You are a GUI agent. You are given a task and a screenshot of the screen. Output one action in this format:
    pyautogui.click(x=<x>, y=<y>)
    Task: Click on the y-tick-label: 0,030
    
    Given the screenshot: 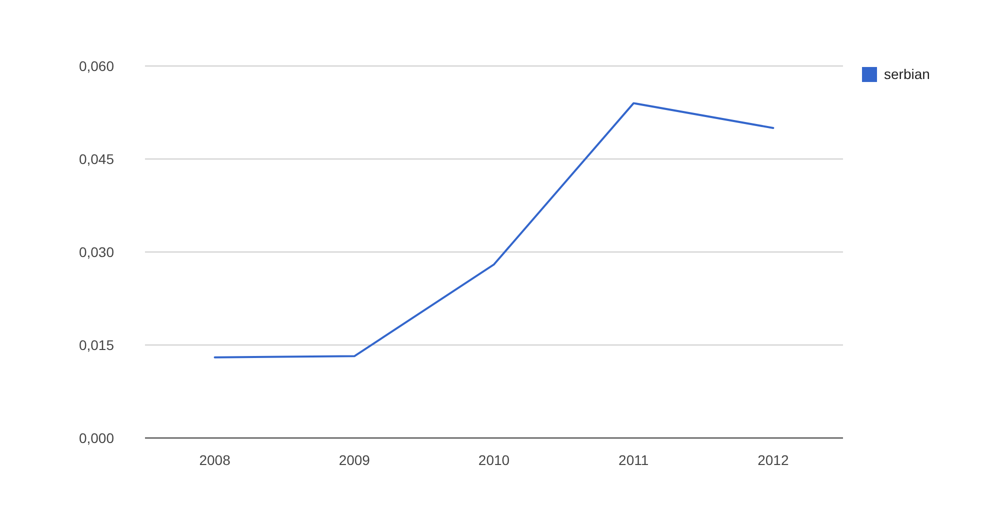 What is the action you would take?
    pyautogui.click(x=96, y=252)
    